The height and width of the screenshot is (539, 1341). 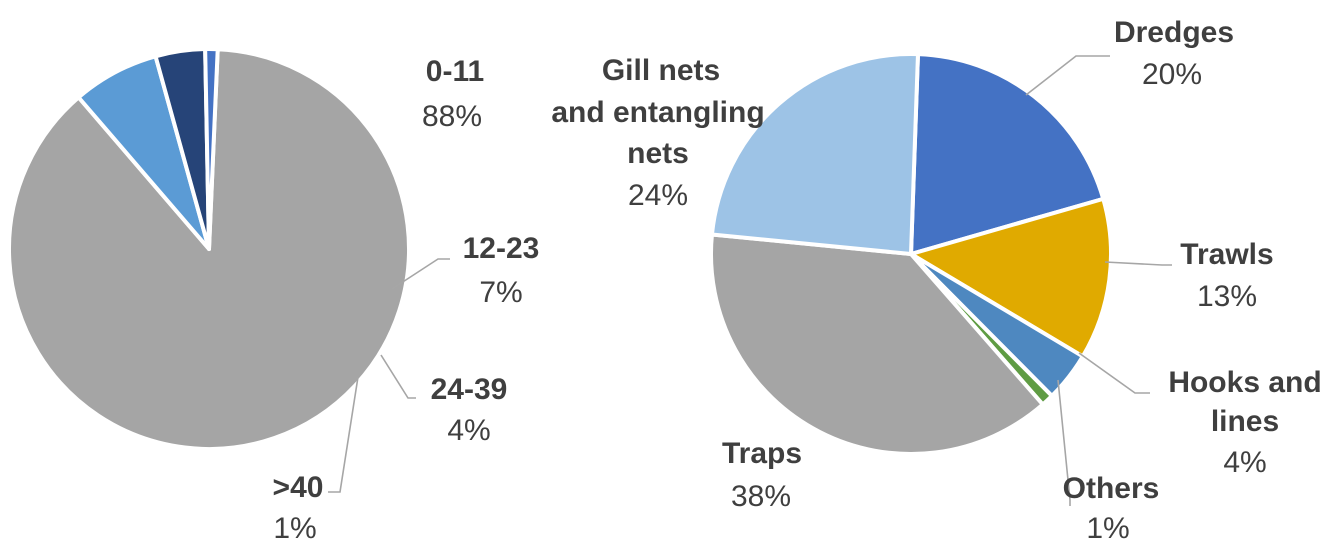 What do you see at coordinates (1226, 254) in the screenshot?
I see `slice-label: Trawls` at bounding box center [1226, 254].